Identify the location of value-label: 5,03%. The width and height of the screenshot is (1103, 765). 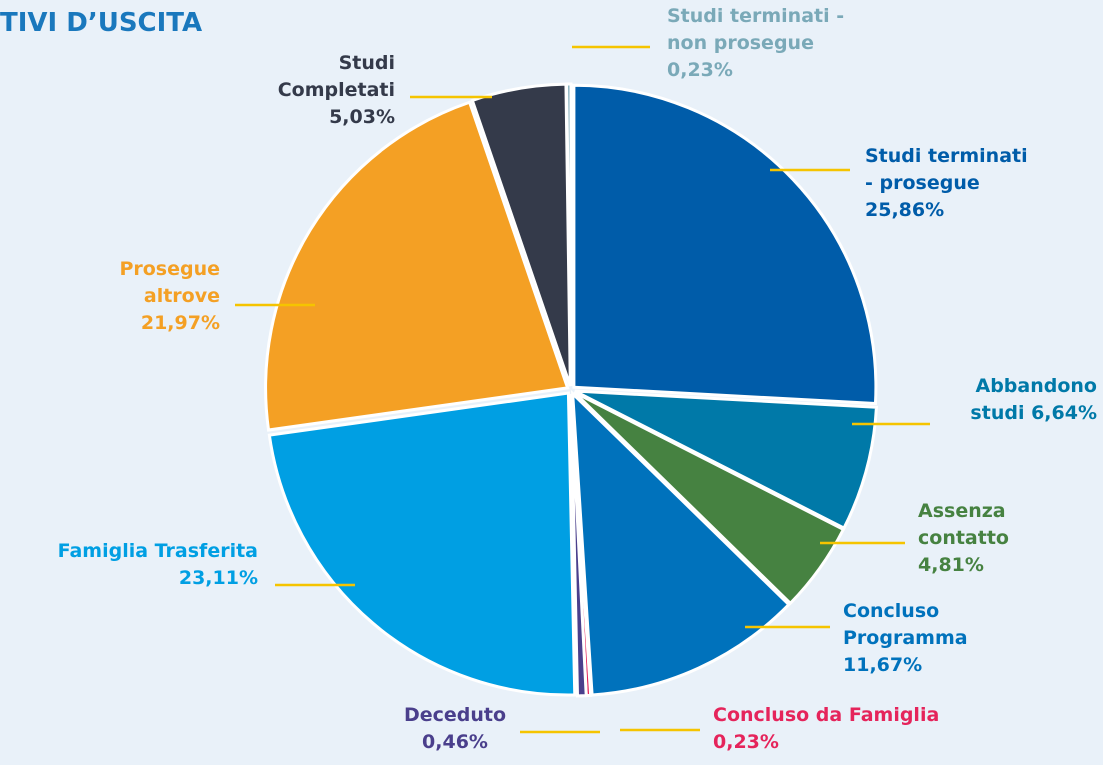
(362, 117).